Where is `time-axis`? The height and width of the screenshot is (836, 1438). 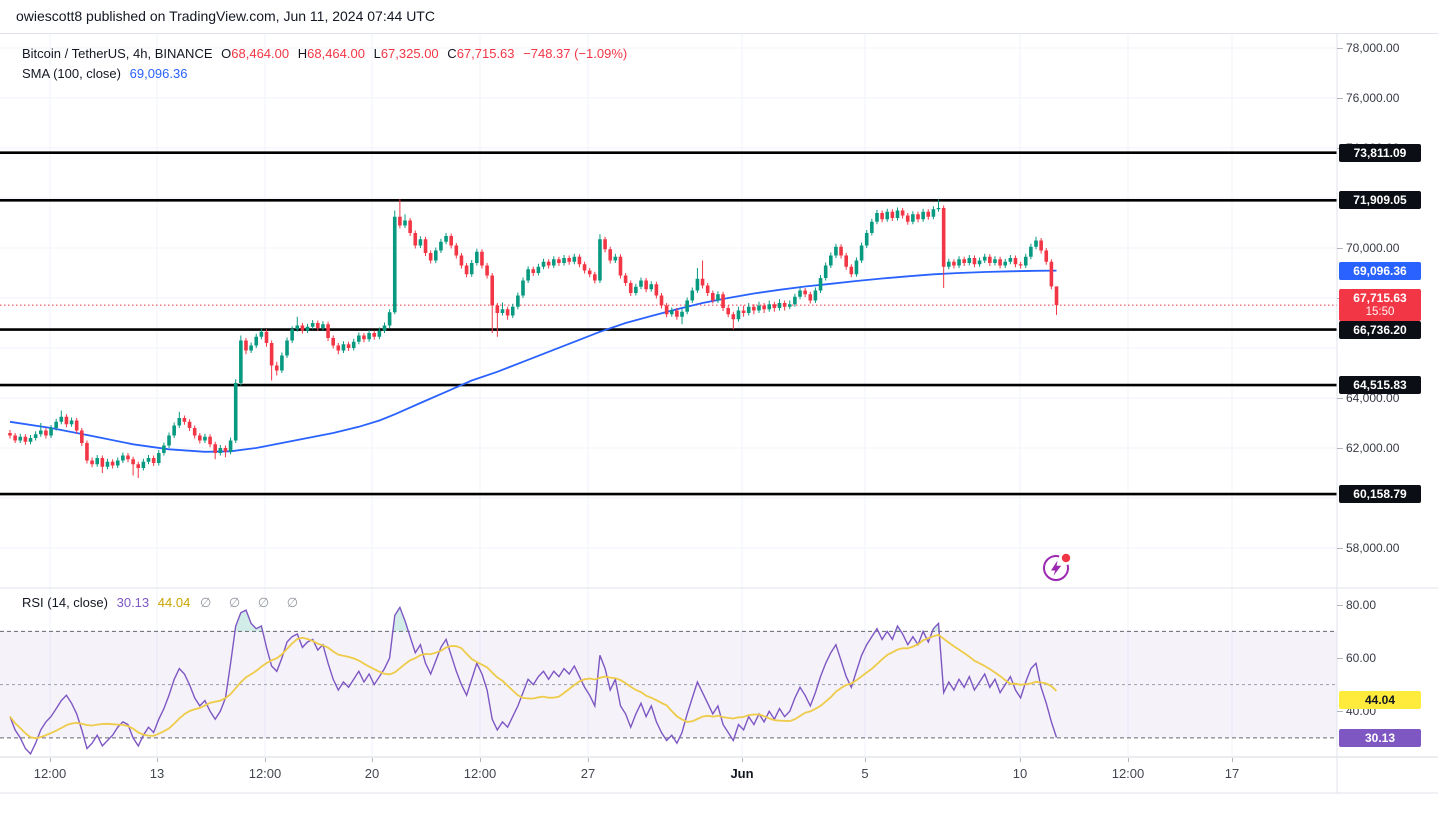 time-axis is located at coordinates (668, 775).